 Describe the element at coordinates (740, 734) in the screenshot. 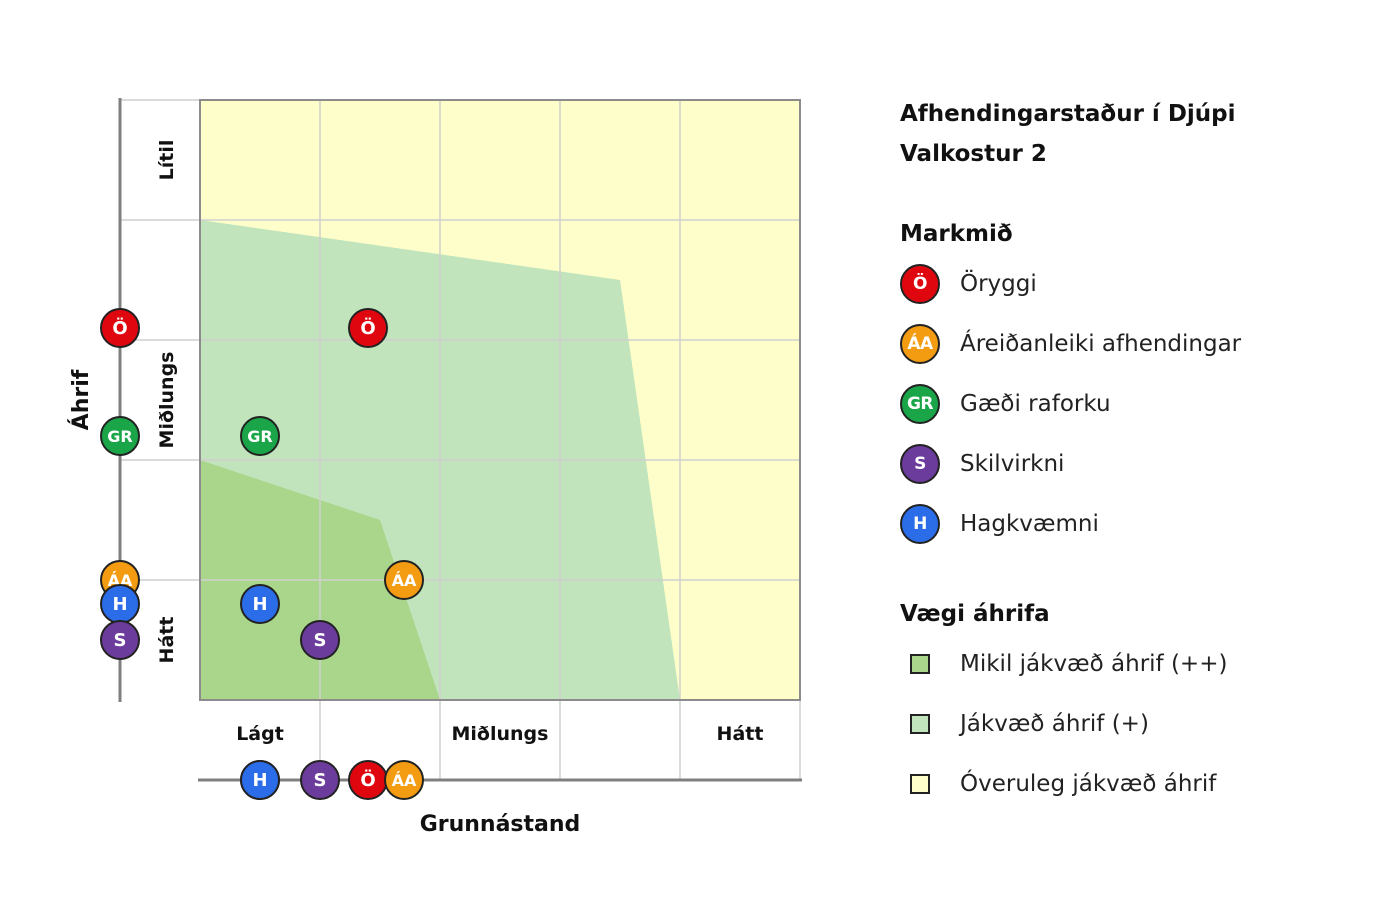

I see `x-tick-label: Hátt` at that location.